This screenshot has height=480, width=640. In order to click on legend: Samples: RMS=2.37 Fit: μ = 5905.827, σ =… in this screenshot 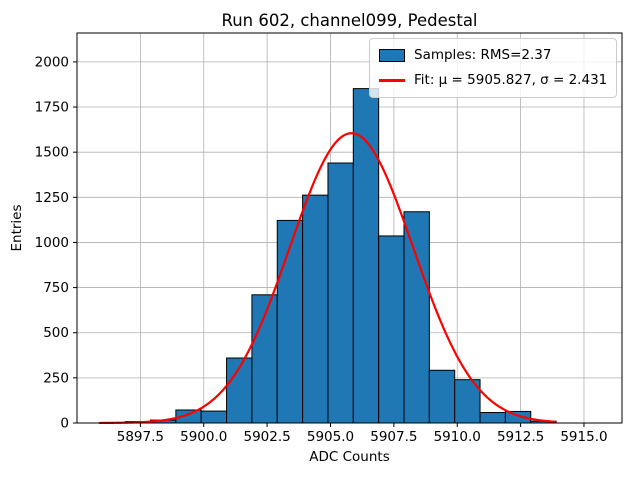, I will do `click(493, 68)`.